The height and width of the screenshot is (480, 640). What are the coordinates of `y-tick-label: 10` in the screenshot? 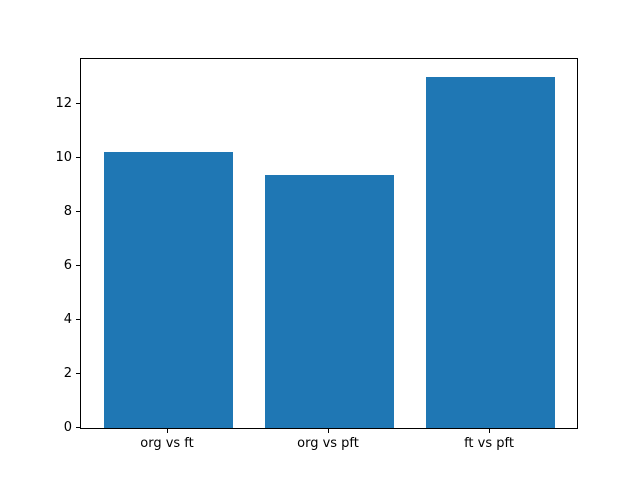 It's located at (63, 157).